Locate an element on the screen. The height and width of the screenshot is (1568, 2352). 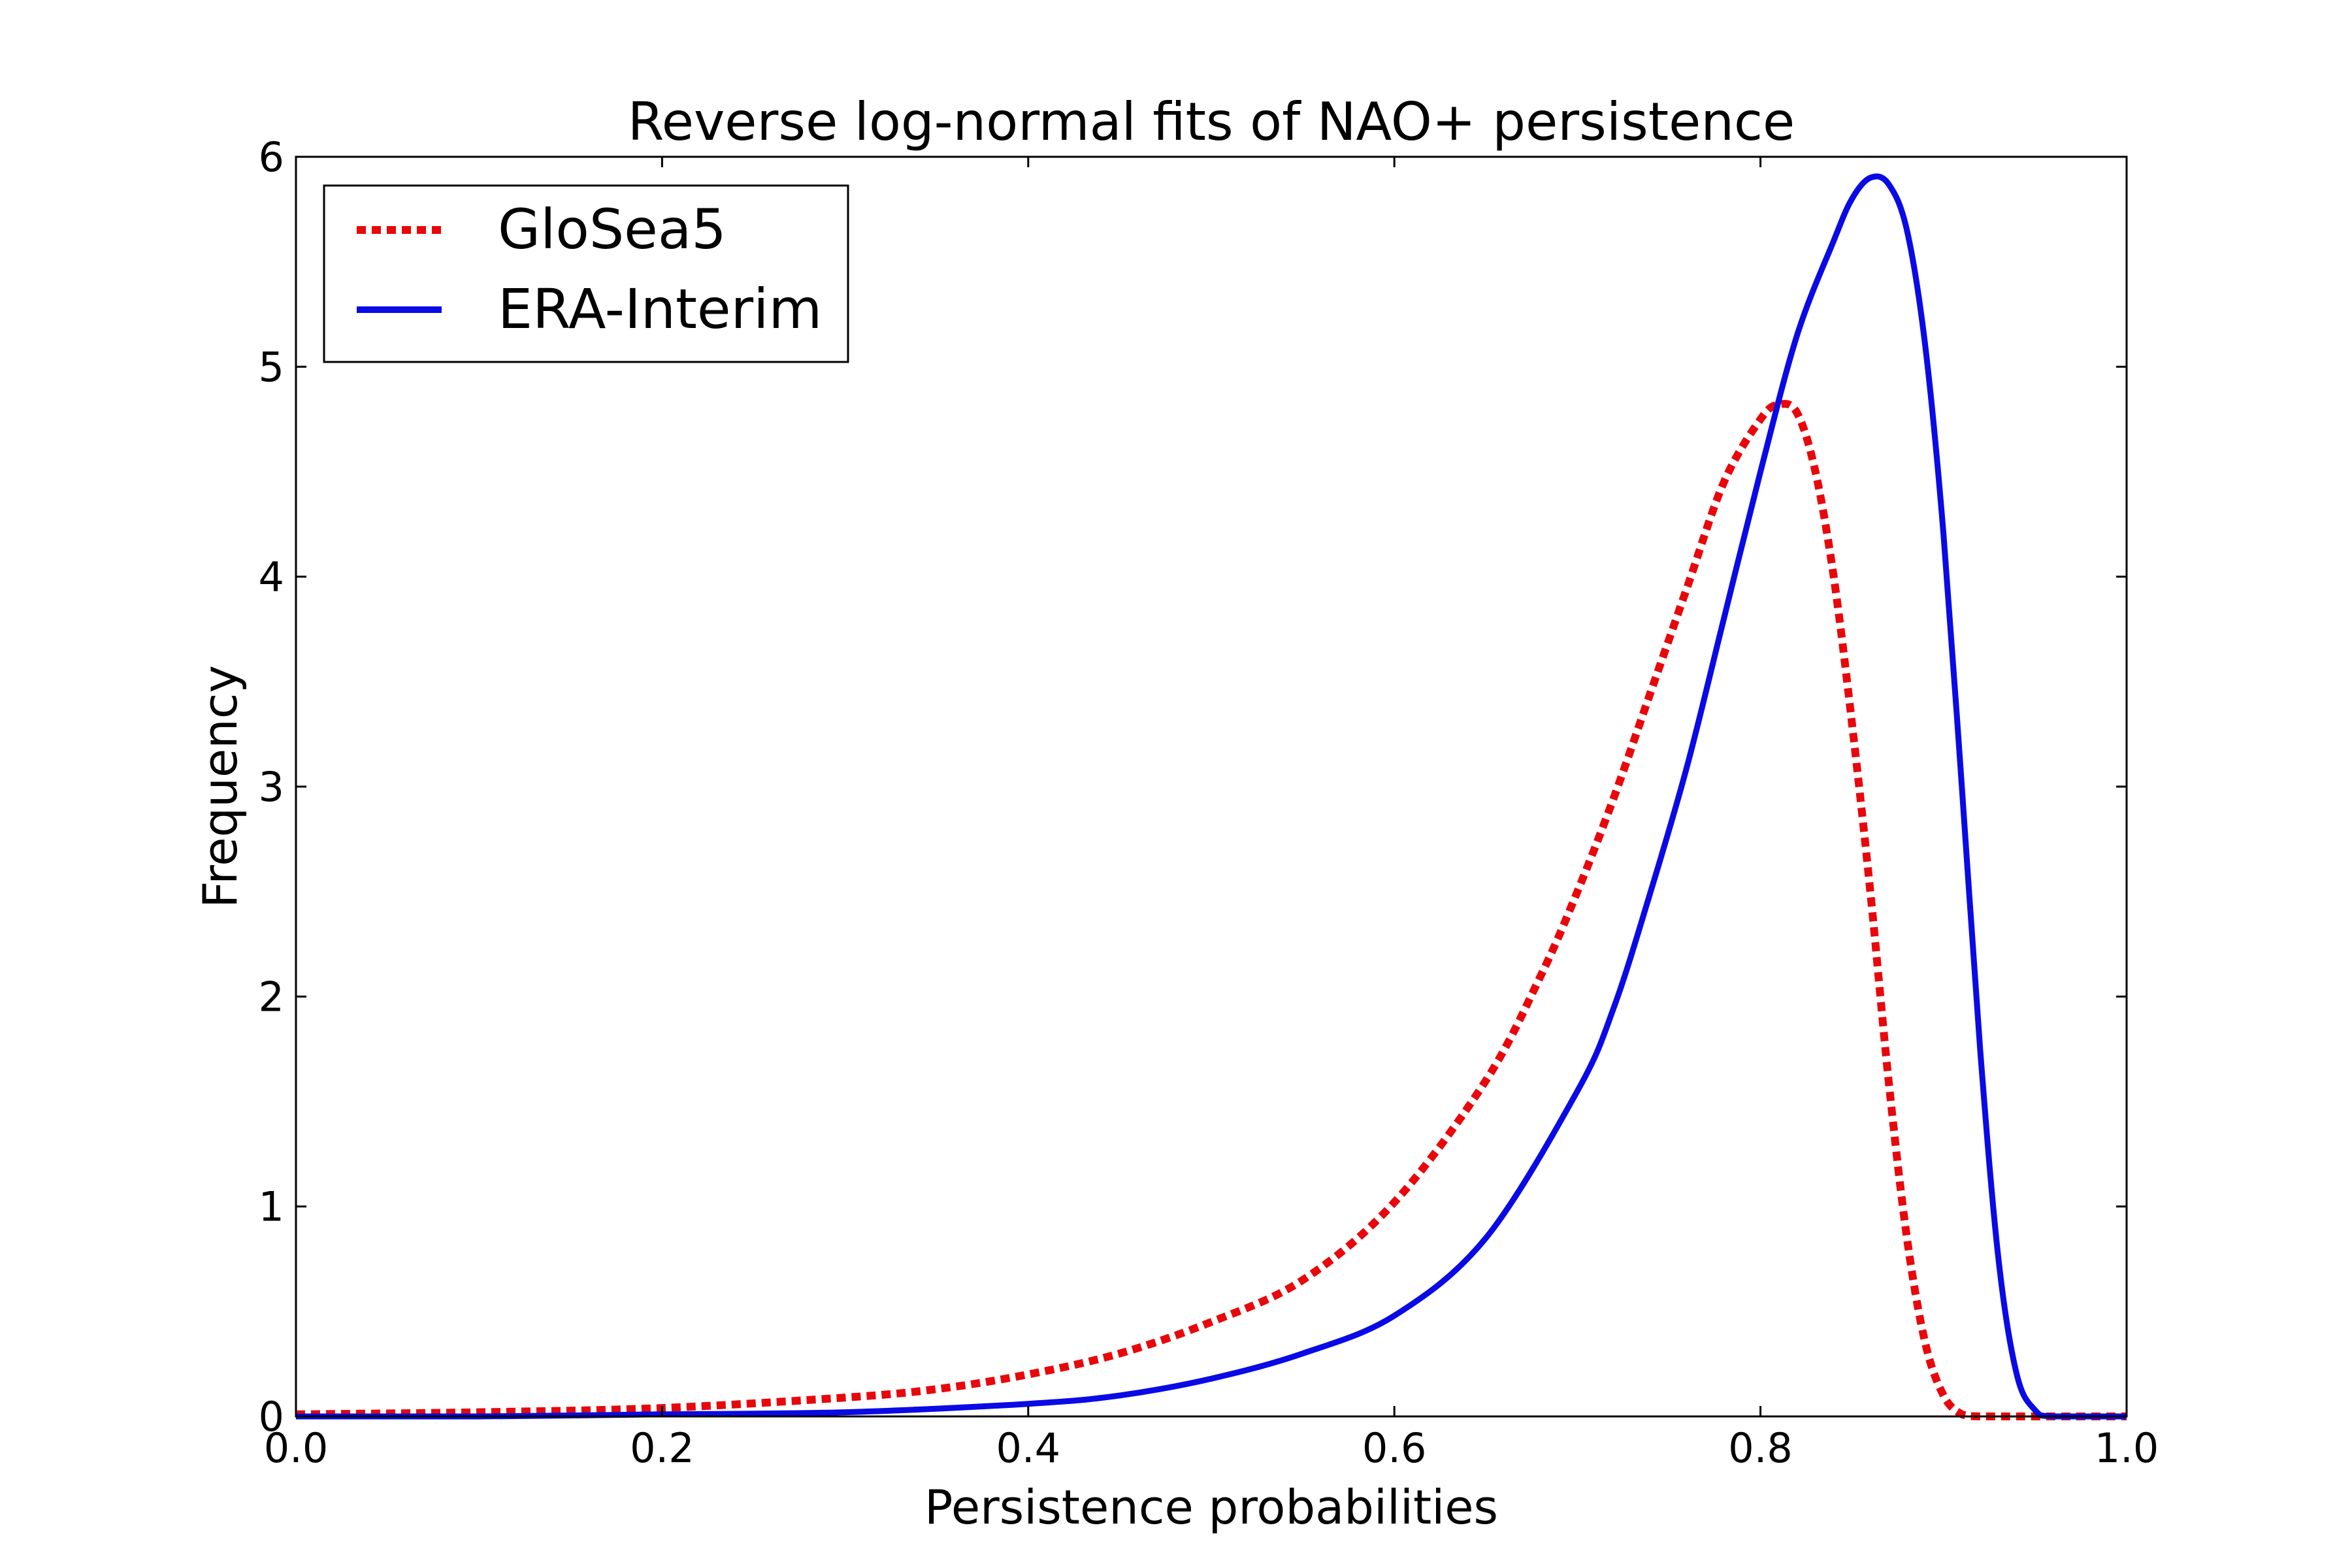
x-tick-label: 0.6 is located at coordinates (1394, 1448).